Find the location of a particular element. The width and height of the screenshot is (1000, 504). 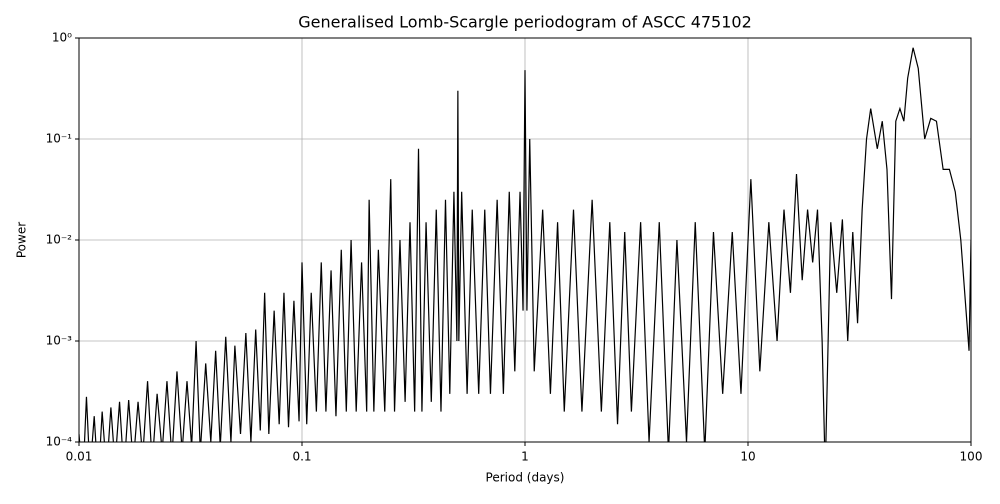

x-tick-label: 1 is located at coordinates (525, 457).